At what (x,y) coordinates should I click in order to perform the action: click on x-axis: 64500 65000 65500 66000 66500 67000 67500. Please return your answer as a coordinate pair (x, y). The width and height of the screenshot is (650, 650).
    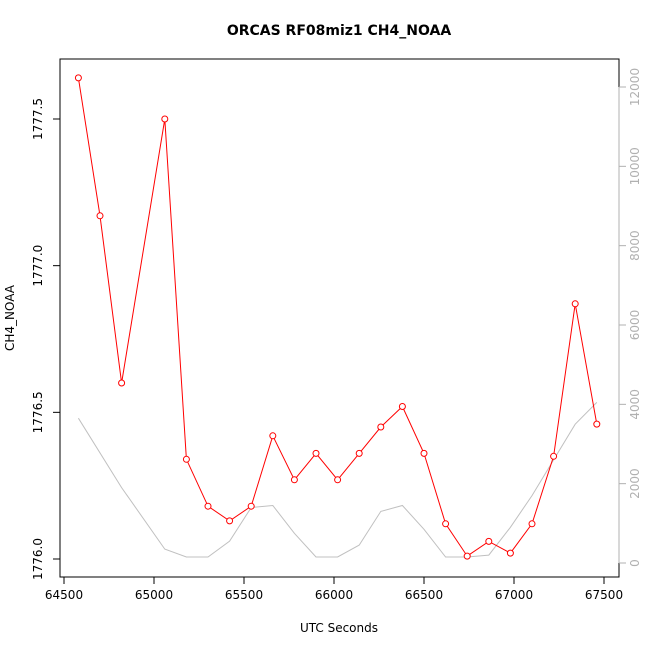
    Looking at the image, I should click on (334, 589).